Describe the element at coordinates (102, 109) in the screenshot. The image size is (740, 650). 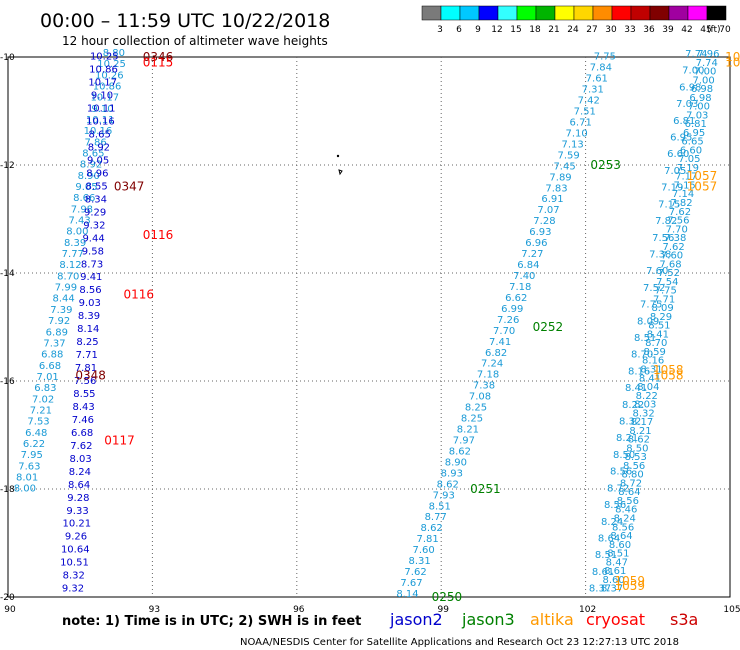
I see `s3a-swh-label: 9.10` at that location.